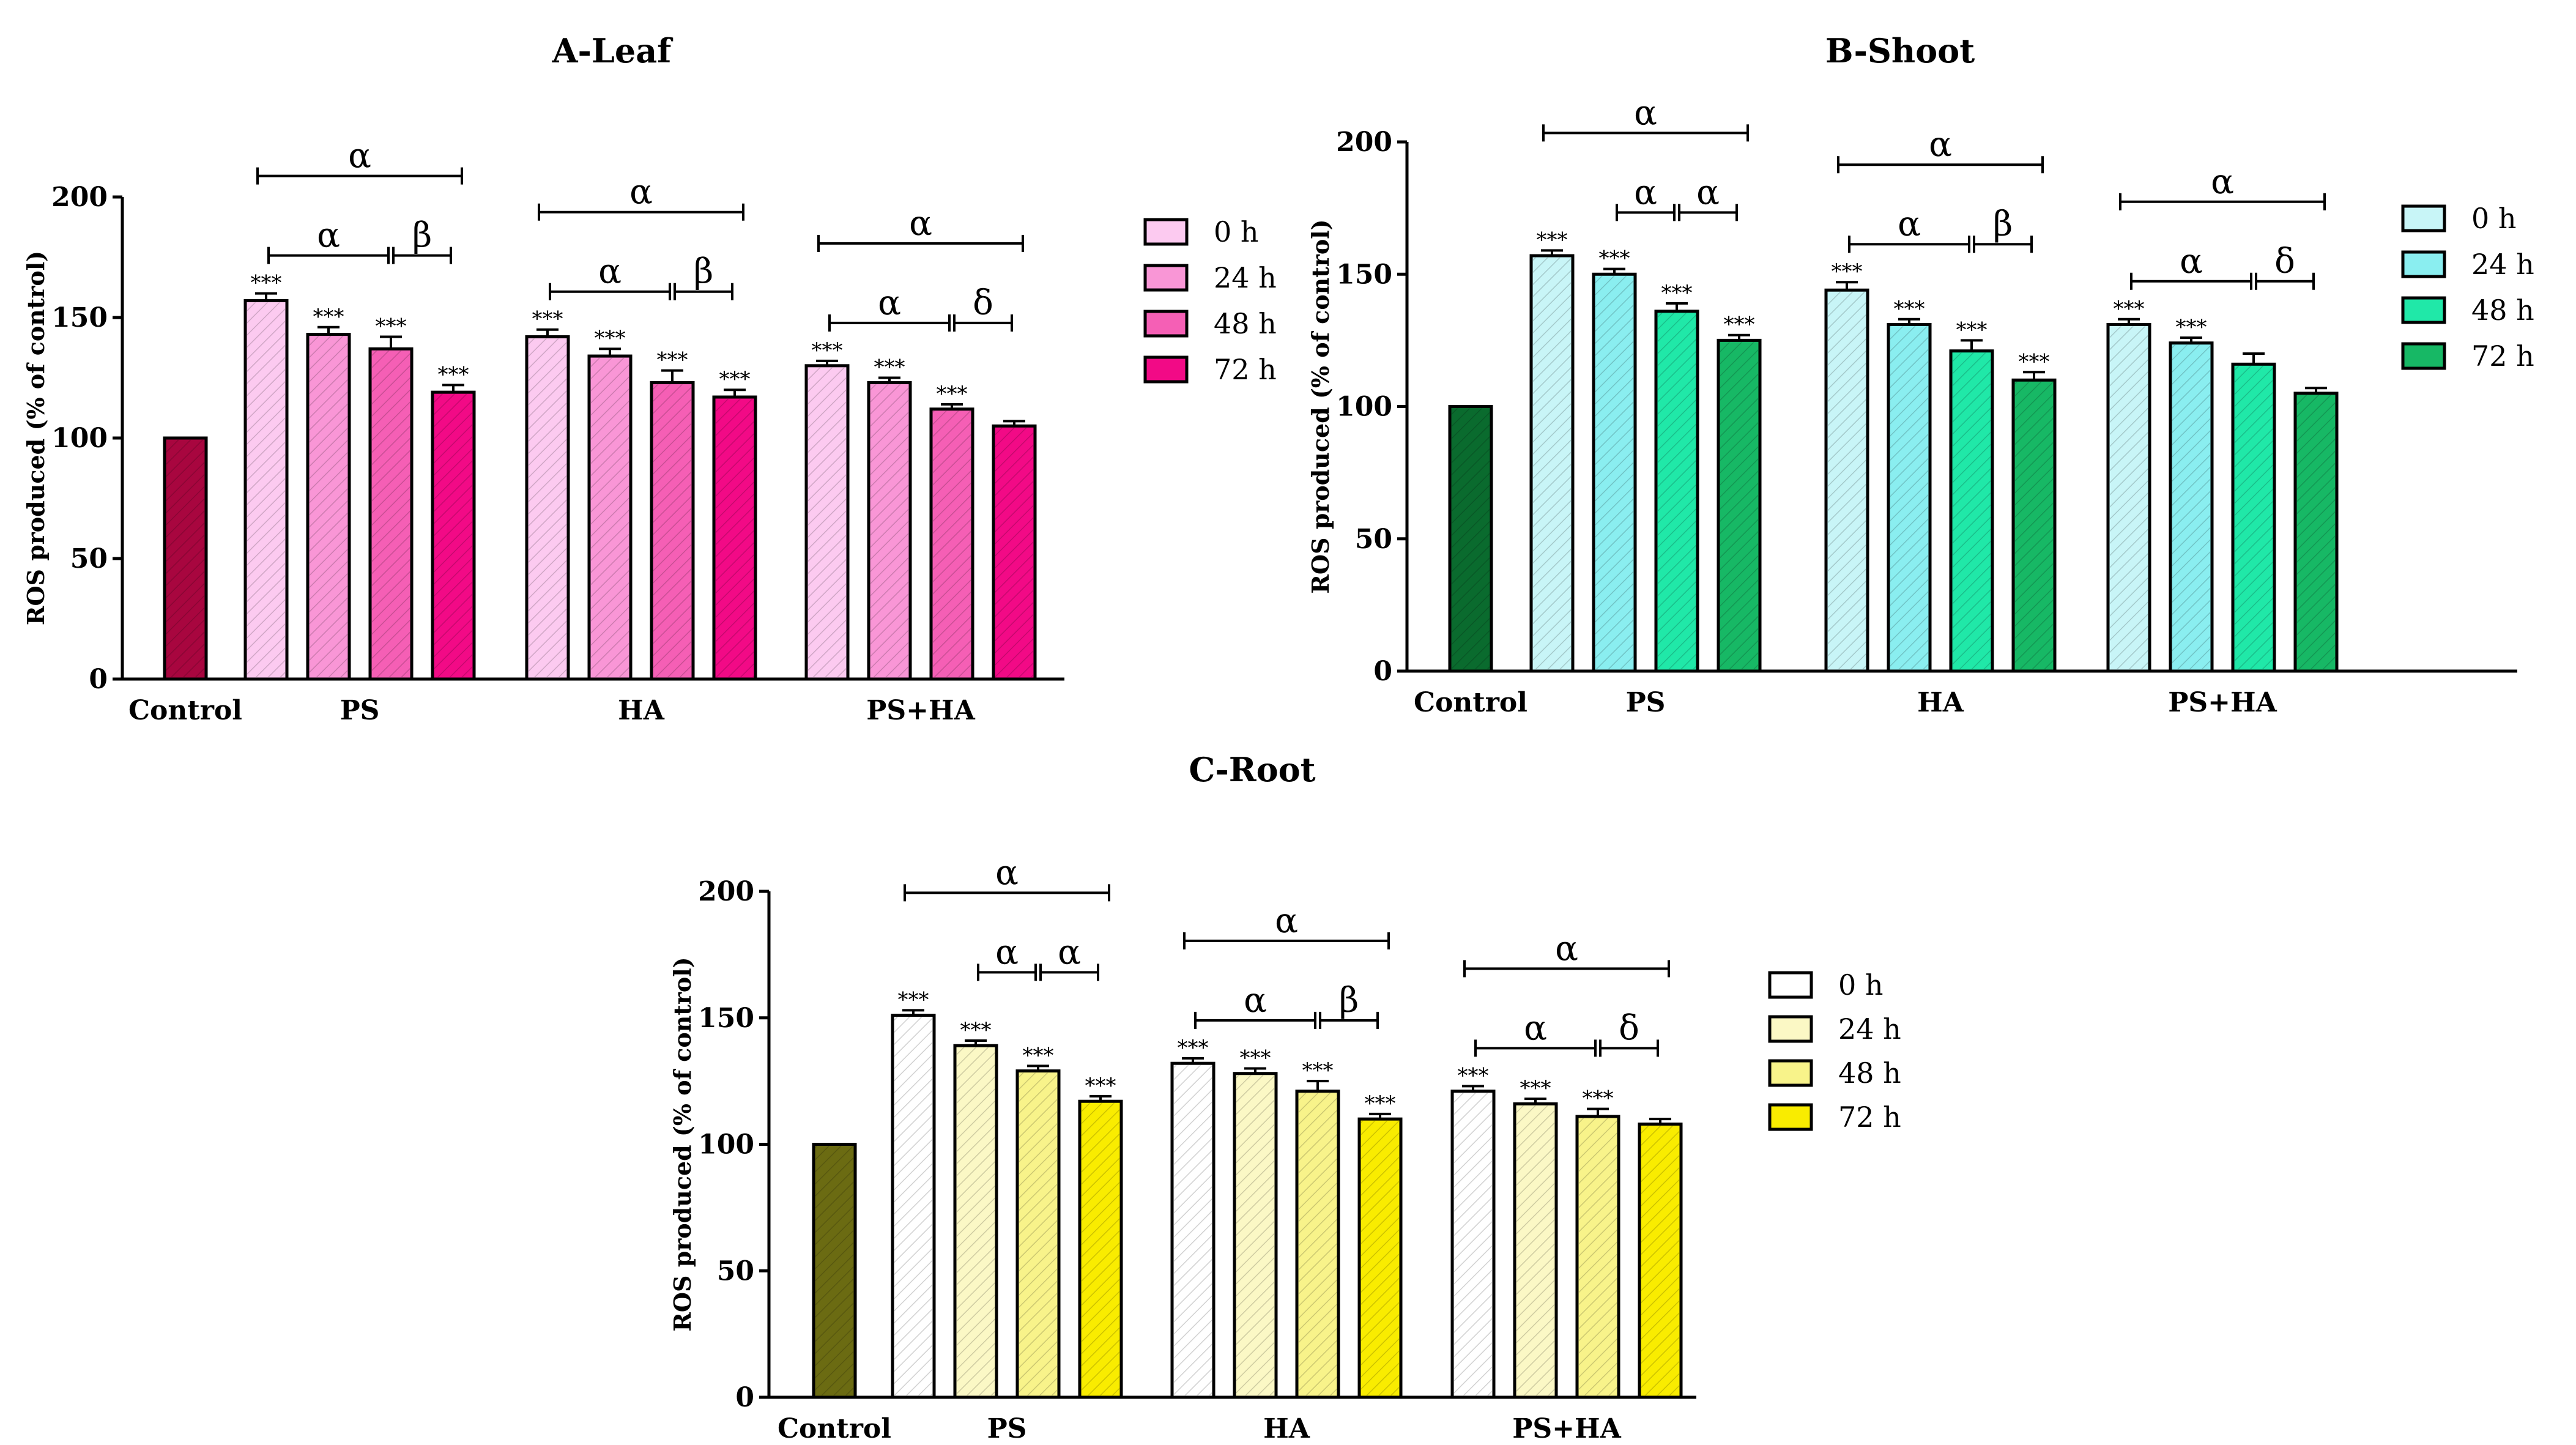  What do you see at coordinates (1252, 769) in the screenshot?
I see `chart-title: C-Root` at bounding box center [1252, 769].